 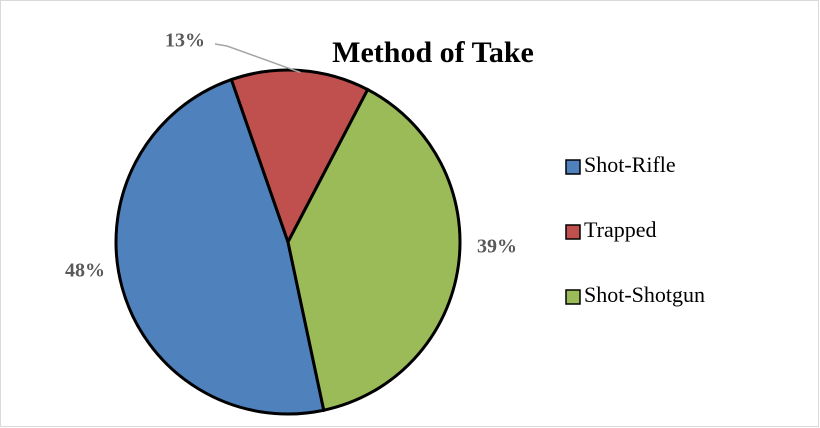 I want to click on legend-label: Trapped, so click(x=620, y=229).